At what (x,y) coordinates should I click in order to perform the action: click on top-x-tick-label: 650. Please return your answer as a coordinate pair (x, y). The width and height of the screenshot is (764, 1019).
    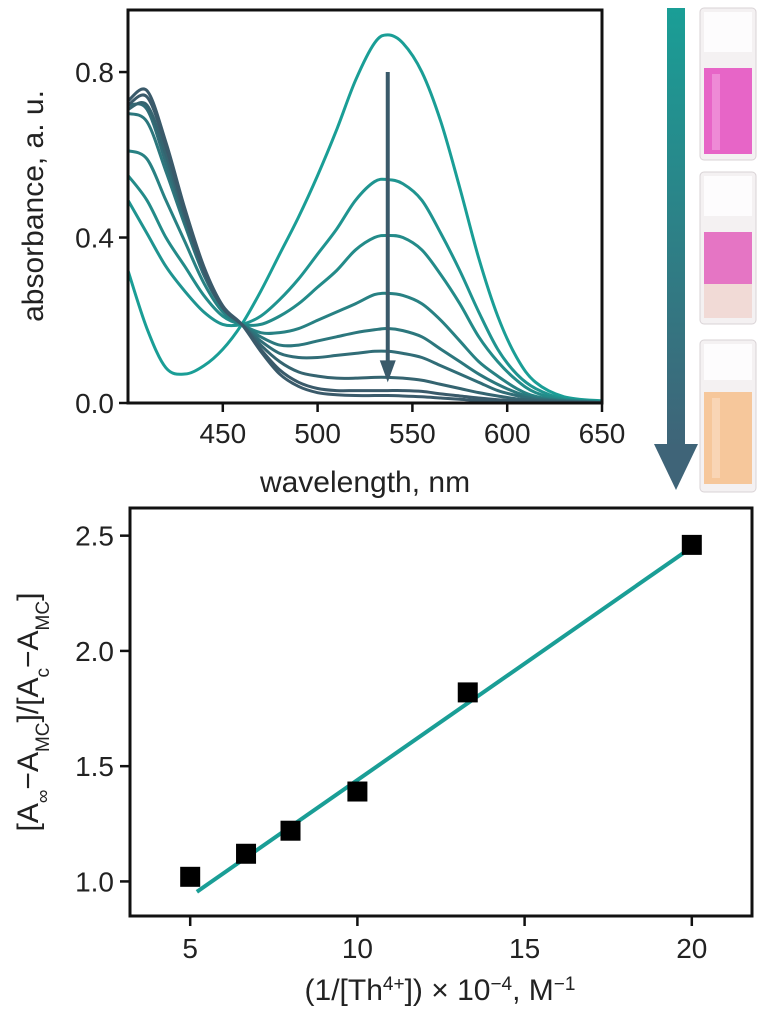
    Looking at the image, I should click on (602, 433).